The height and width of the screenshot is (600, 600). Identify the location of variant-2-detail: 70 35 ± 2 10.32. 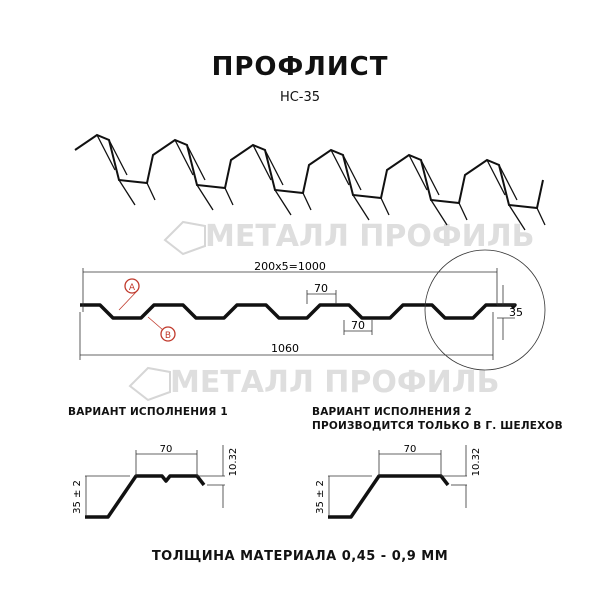
(398, 481).